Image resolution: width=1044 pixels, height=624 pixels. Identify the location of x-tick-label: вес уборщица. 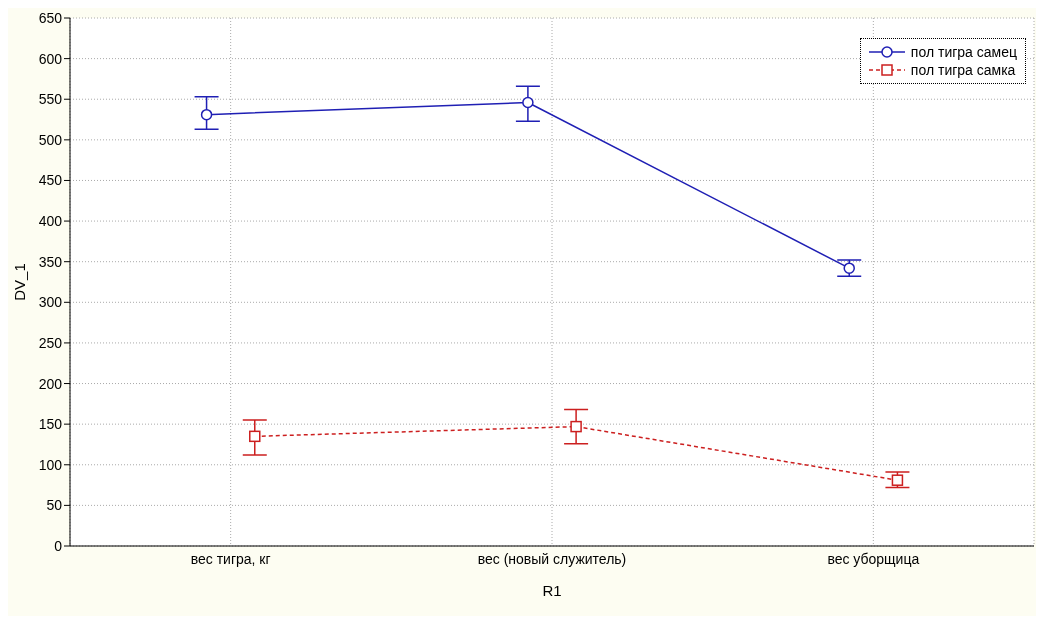
(873, 558).